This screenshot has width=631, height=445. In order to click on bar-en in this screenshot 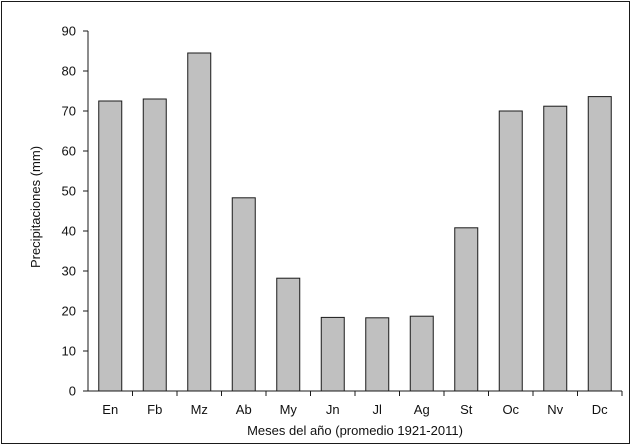, I will do `click(110, 246)`.